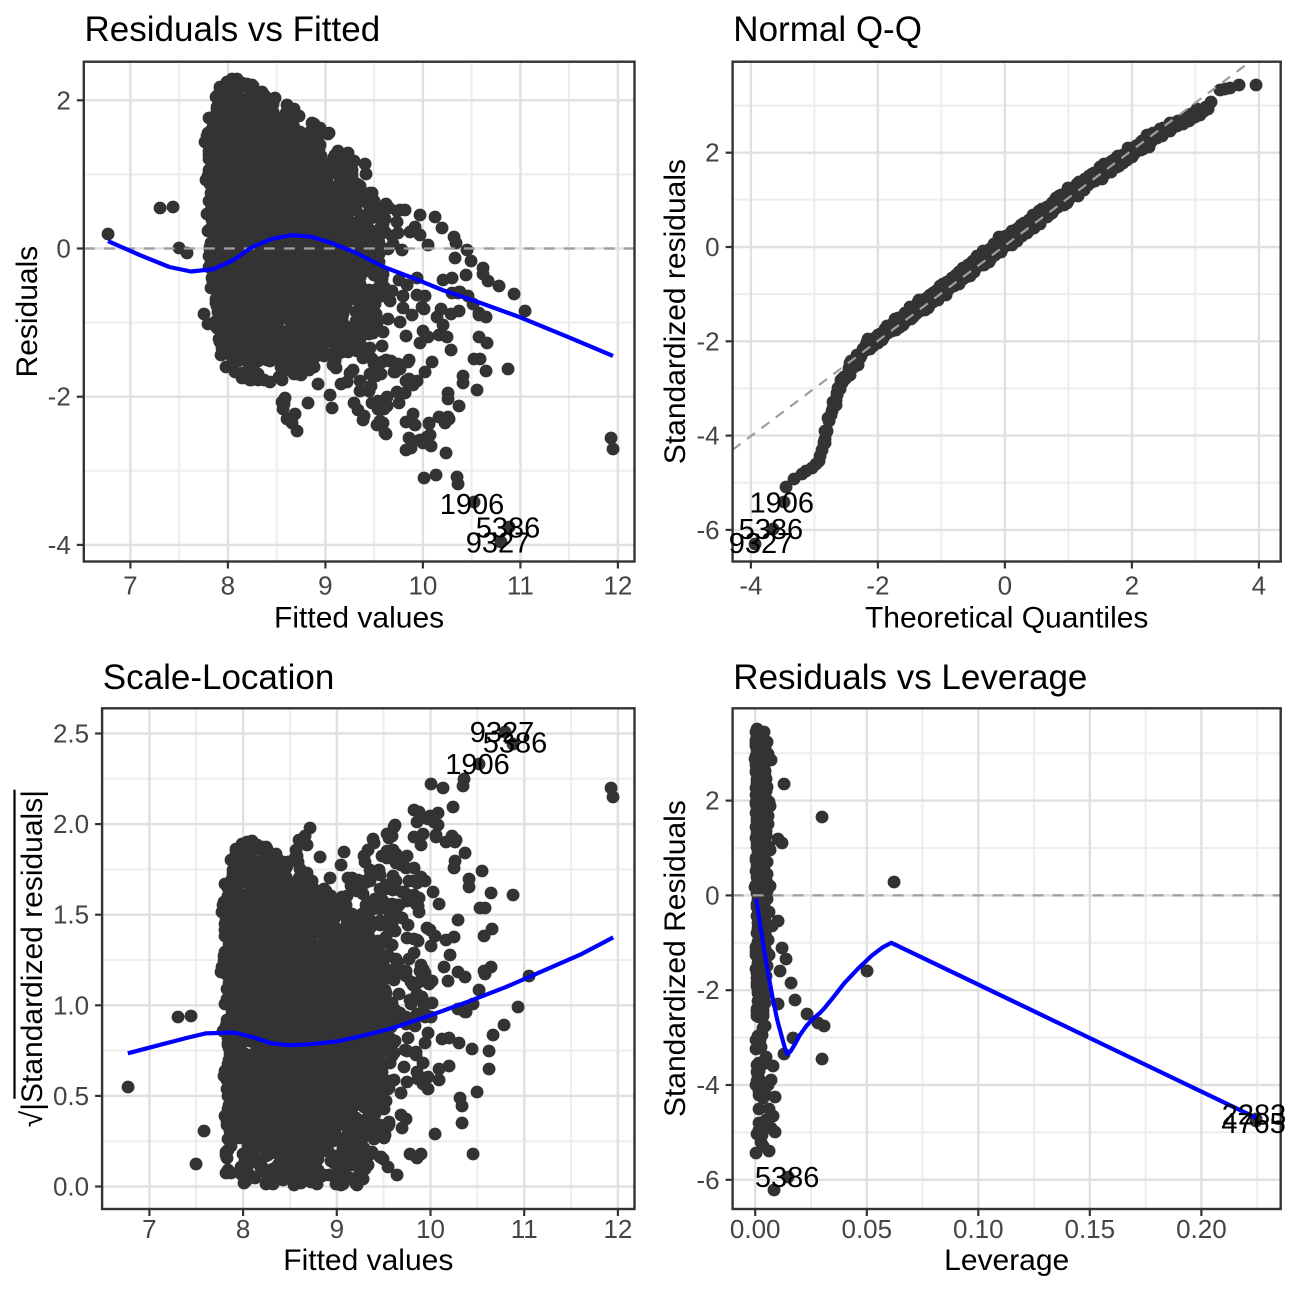 The width and height of the screenshot is (1296, 1296). Describe the element at coordinates (1006, 618) in the screenshot. I see `svg-text: Theoretical Quantiles` at that location.